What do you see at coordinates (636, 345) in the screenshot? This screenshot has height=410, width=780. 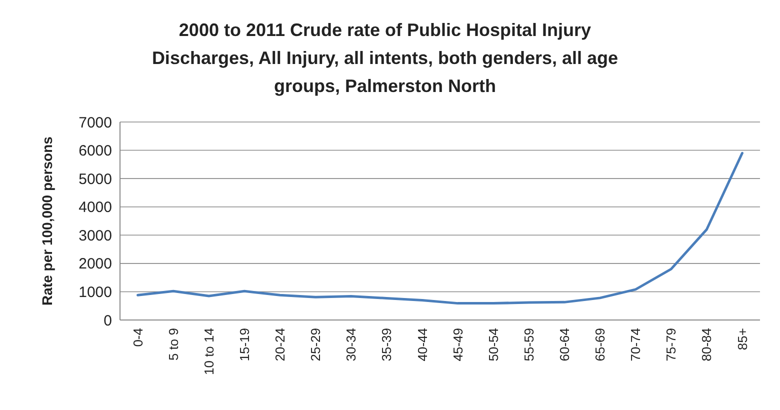 I see `x-tick-label: 70-74` at bounding box center [636, 345].